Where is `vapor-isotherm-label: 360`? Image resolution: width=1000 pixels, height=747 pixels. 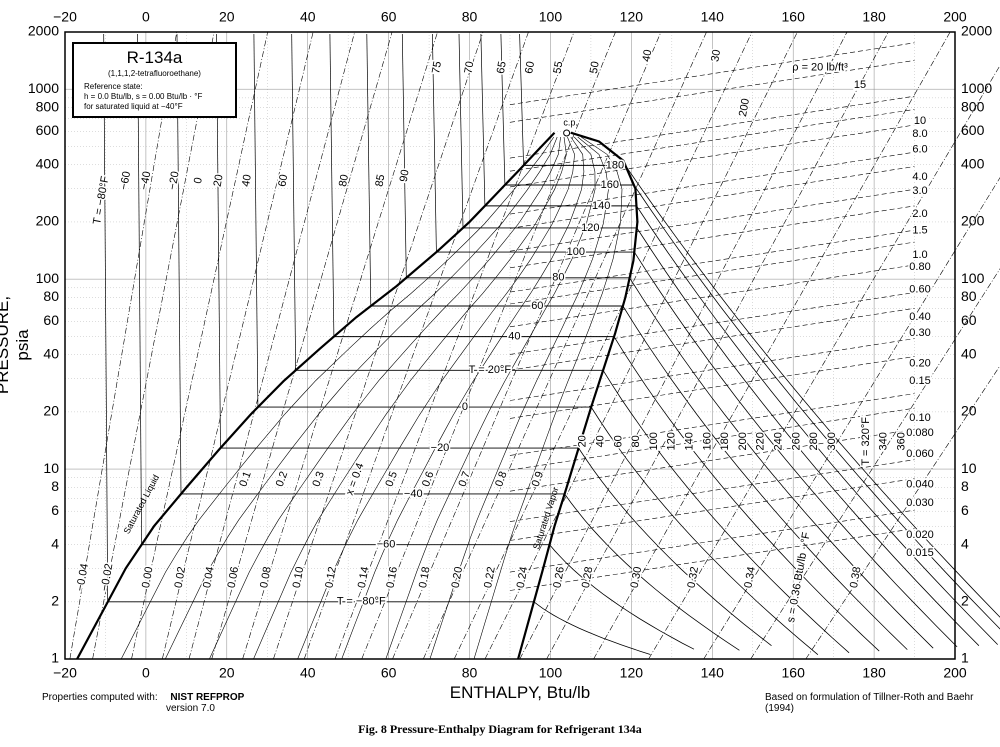
vapor-isotherm-label: 360 is located at coordinates (902, 441).